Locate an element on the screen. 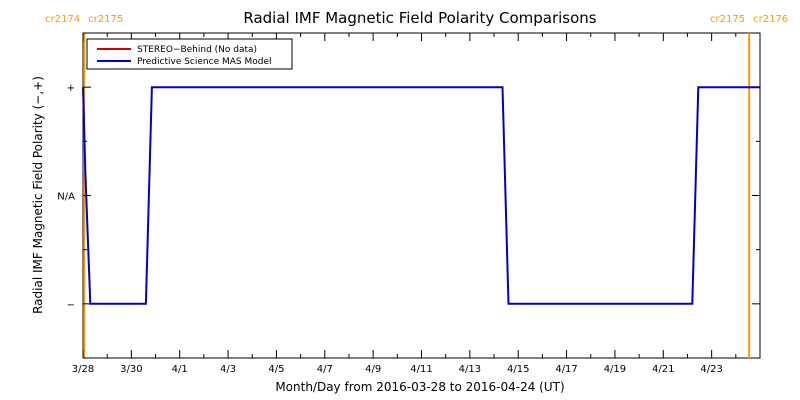 This screenshot has width=800, height=400. x-tick-label: 4/21 is located at coordinates (663, 369).